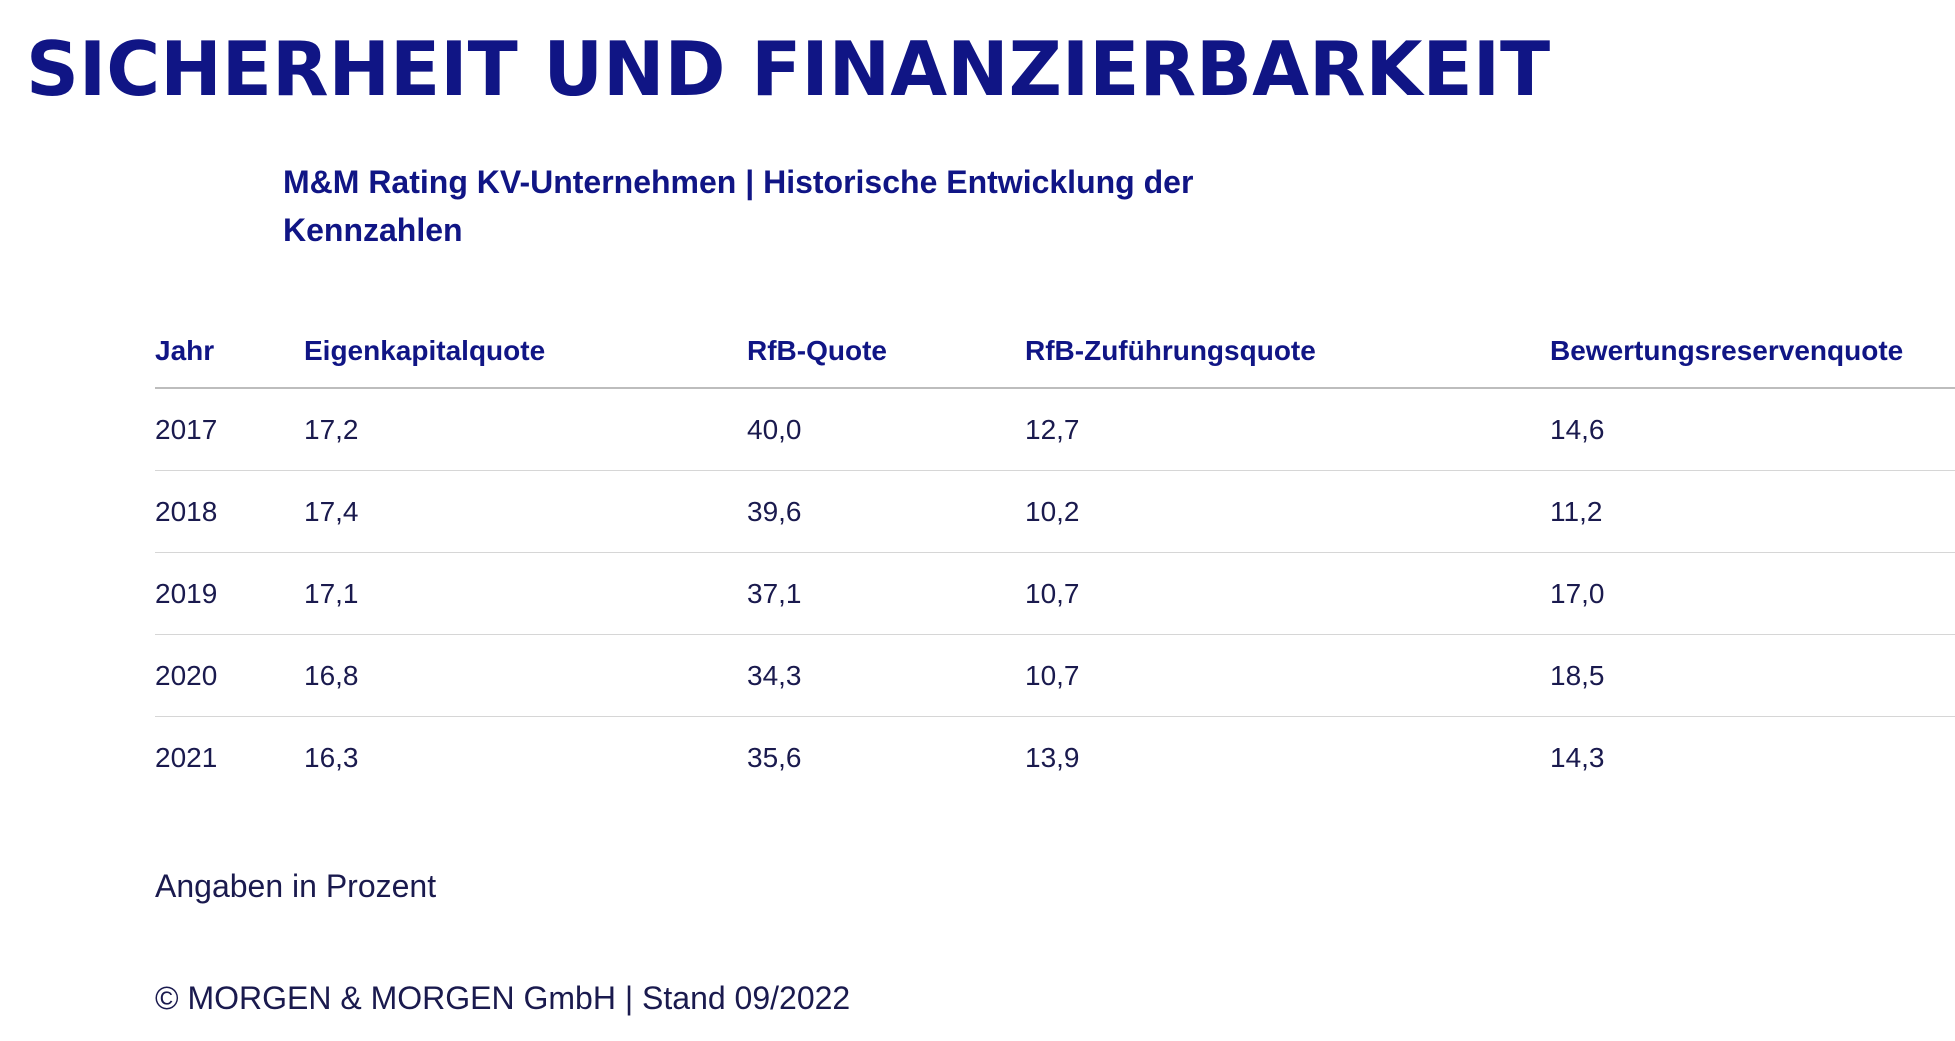 This screenshot has height=1041, width=1955. I want to click on column-header-rfb-quote: RfB-Quote, so click(886, 352).